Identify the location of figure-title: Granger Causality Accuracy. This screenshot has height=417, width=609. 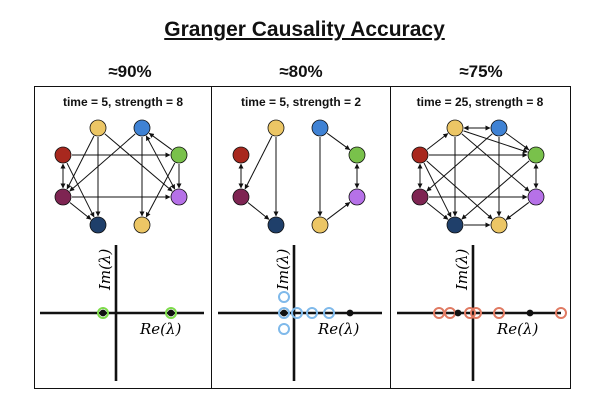
(304, 29).